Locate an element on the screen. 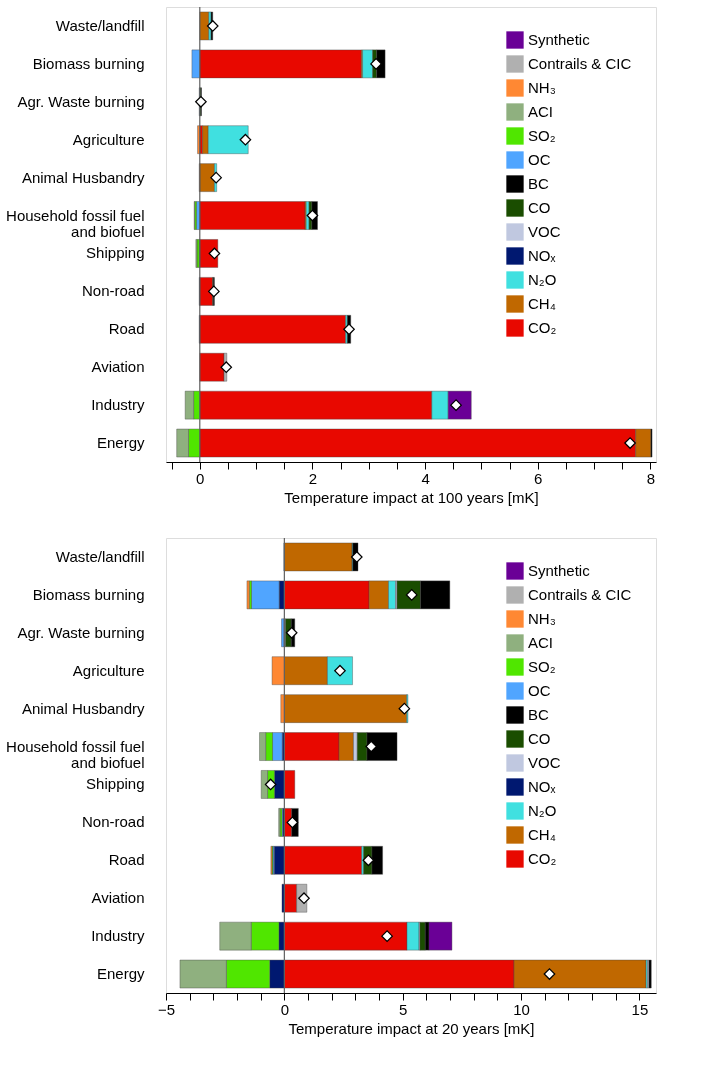 The width and height of the screenshot is (720, 1091). x-tick-label: 5 is located at coordinates (403, 1009).